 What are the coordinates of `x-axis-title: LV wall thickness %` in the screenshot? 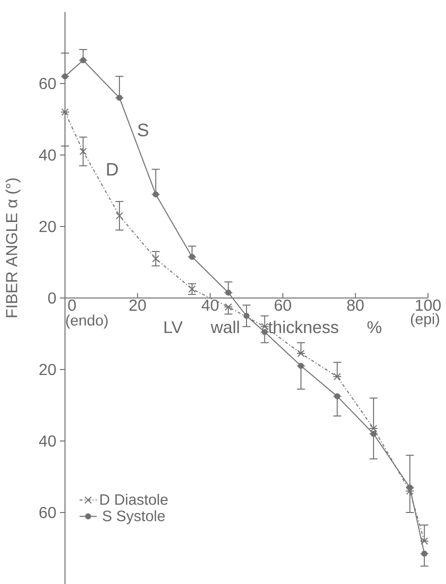 It's located at (273, 327).